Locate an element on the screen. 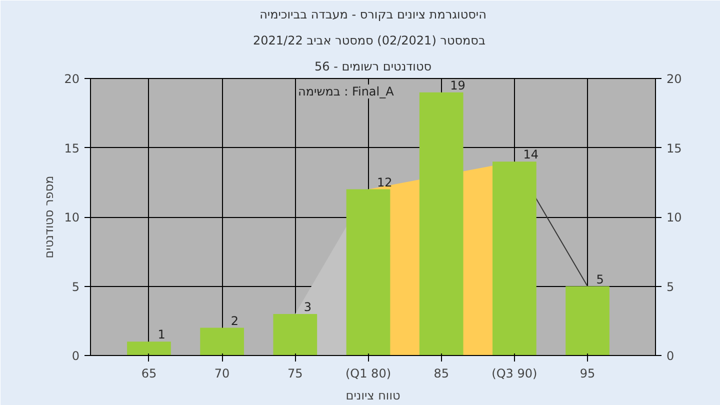 The image size is (720, 405). chart-title: היסטוגרמת ציונים בקורס - מעבדה בביוכימיה is located at coordinates (373, 15).